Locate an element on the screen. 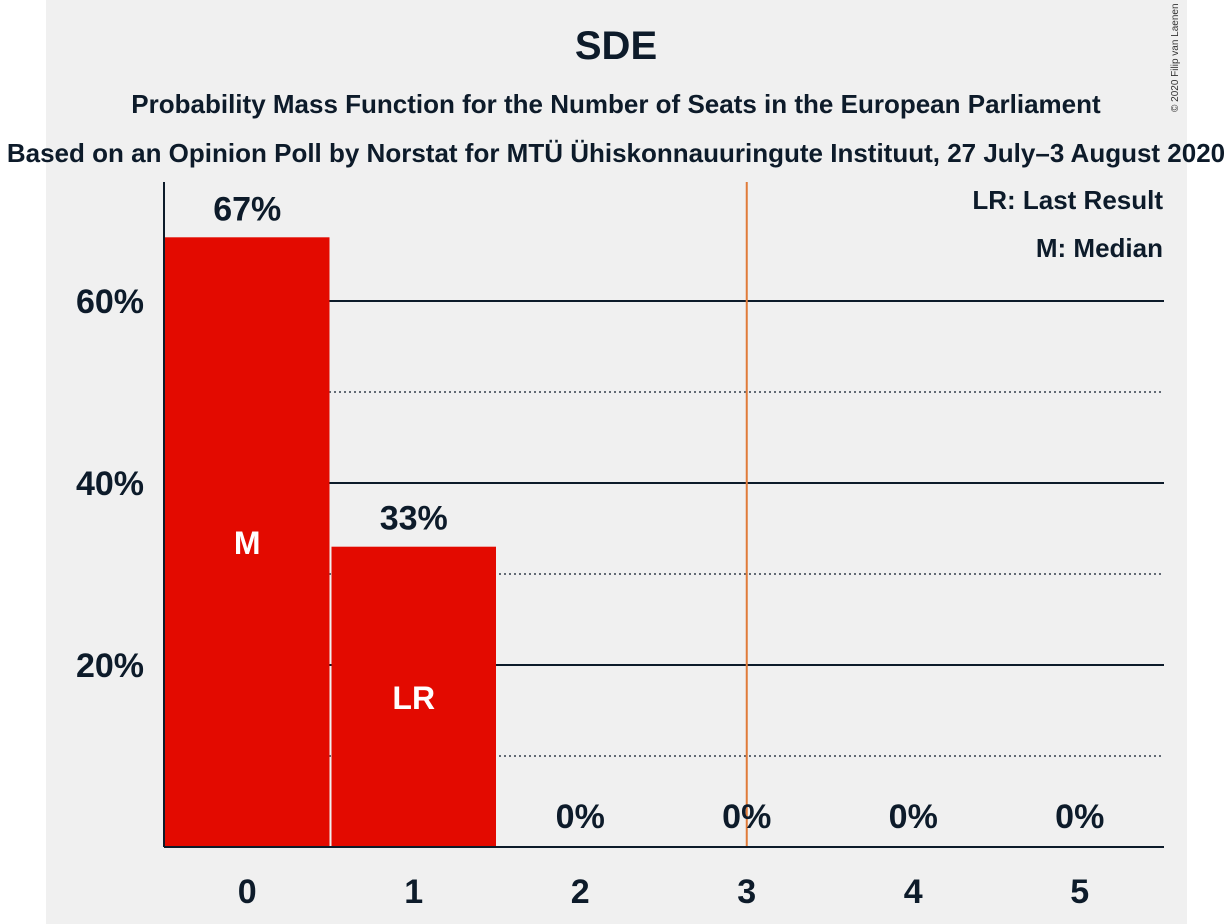 This screenshot has width=1232, height=924. legend-median: M: Median is located at coordinates (1099, 248).